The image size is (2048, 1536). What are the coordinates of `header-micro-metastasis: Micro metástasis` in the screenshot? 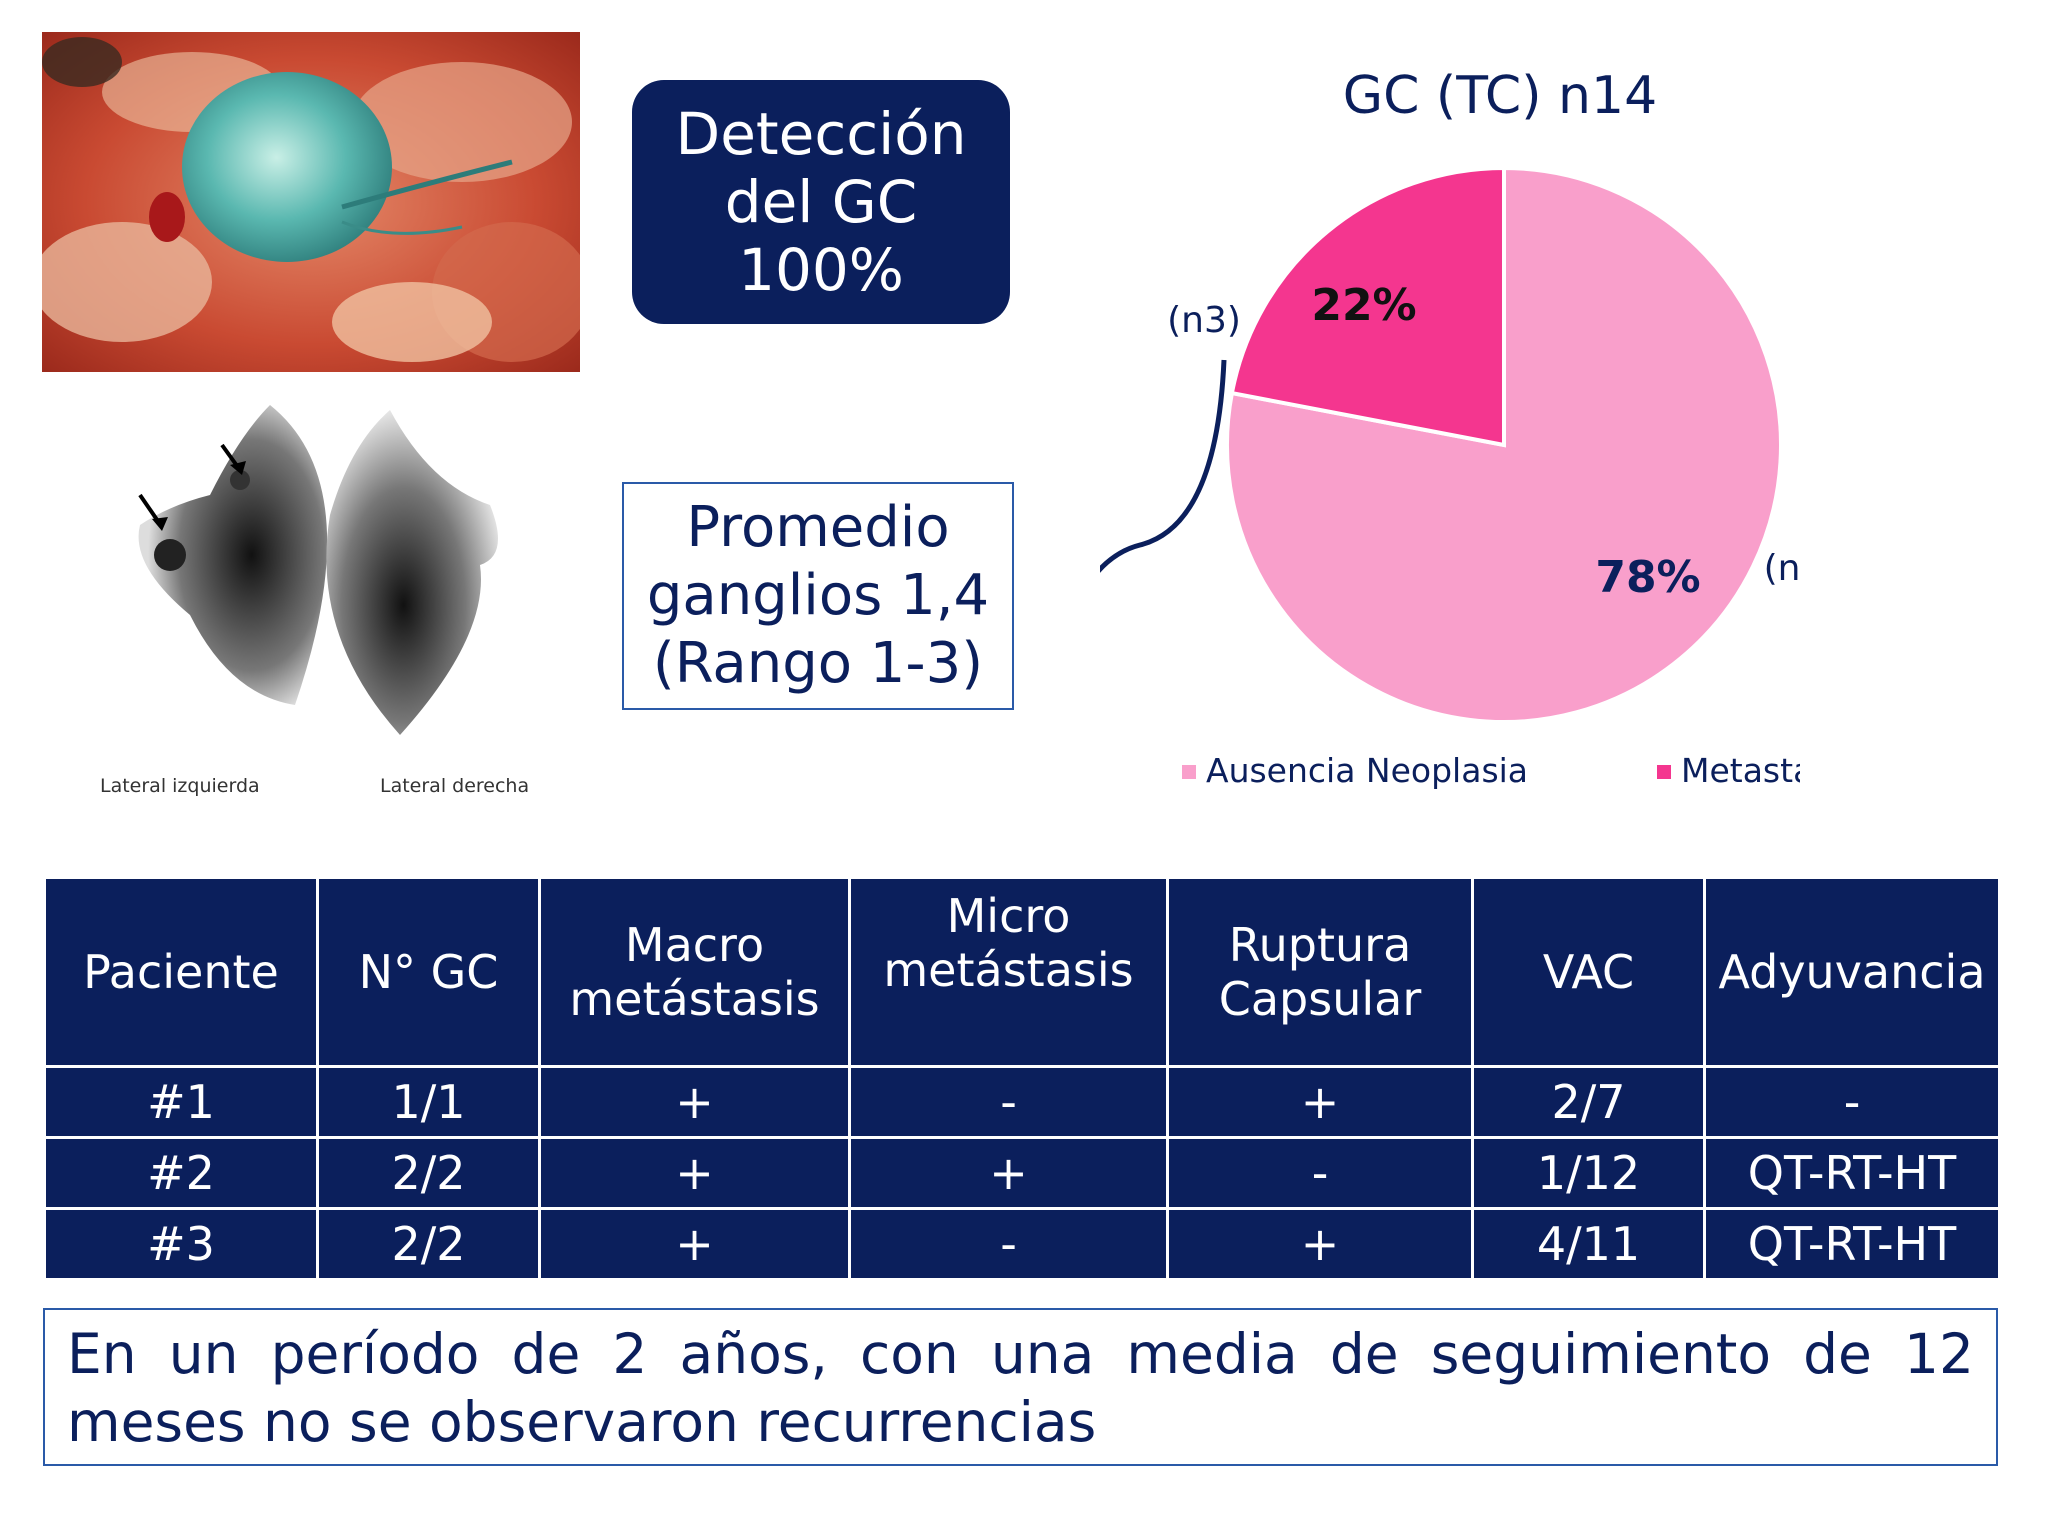 It's located at (1008, 972).